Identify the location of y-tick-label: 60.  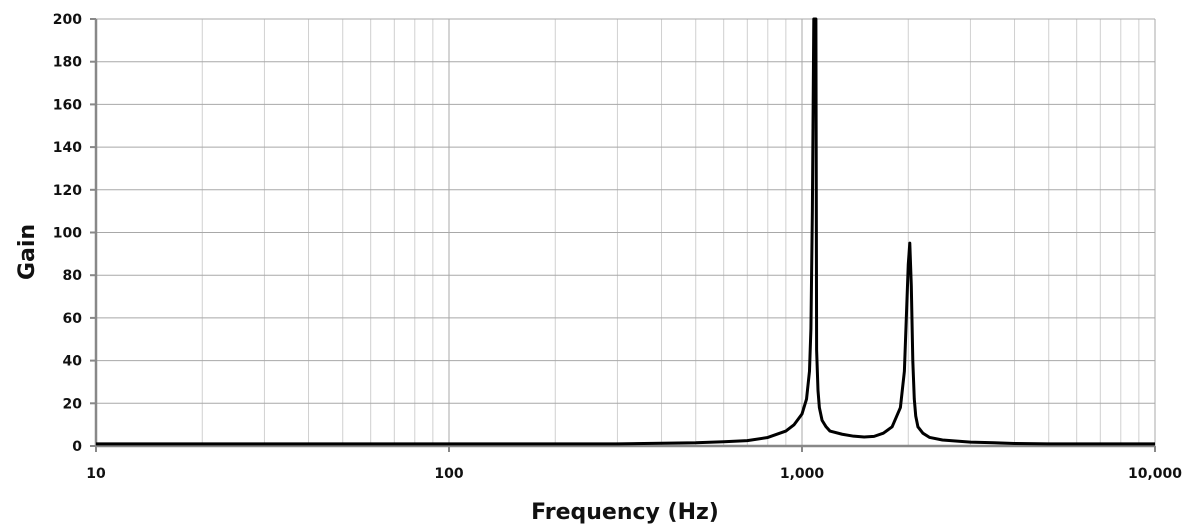
(73, 319).